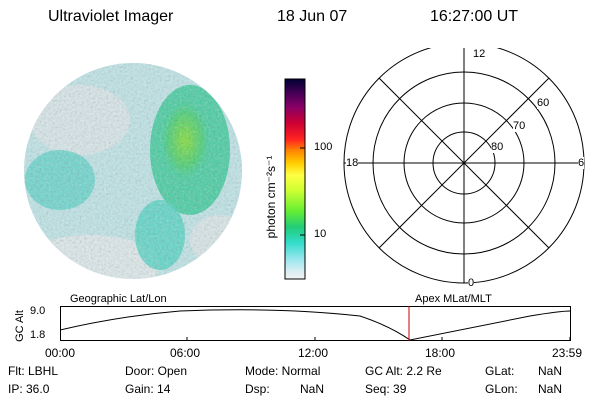  What do you see at coordinates (156, 371) in the screenshot?
I see `info-door: Door: Open` at bounding box center [156, 371].